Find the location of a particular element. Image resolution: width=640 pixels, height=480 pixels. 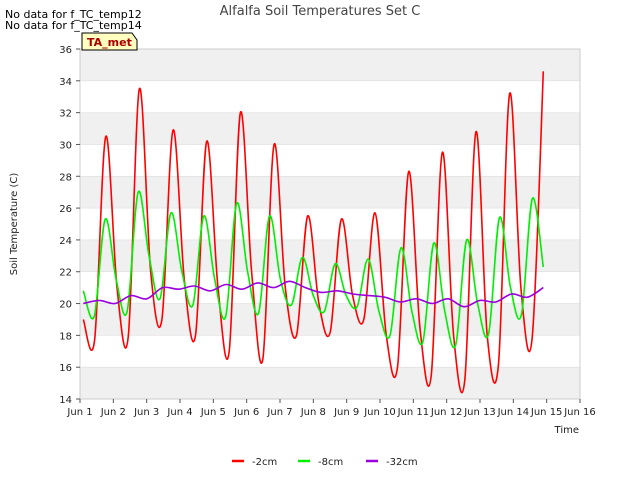

badge-shape is located at coordinates (109, 41).